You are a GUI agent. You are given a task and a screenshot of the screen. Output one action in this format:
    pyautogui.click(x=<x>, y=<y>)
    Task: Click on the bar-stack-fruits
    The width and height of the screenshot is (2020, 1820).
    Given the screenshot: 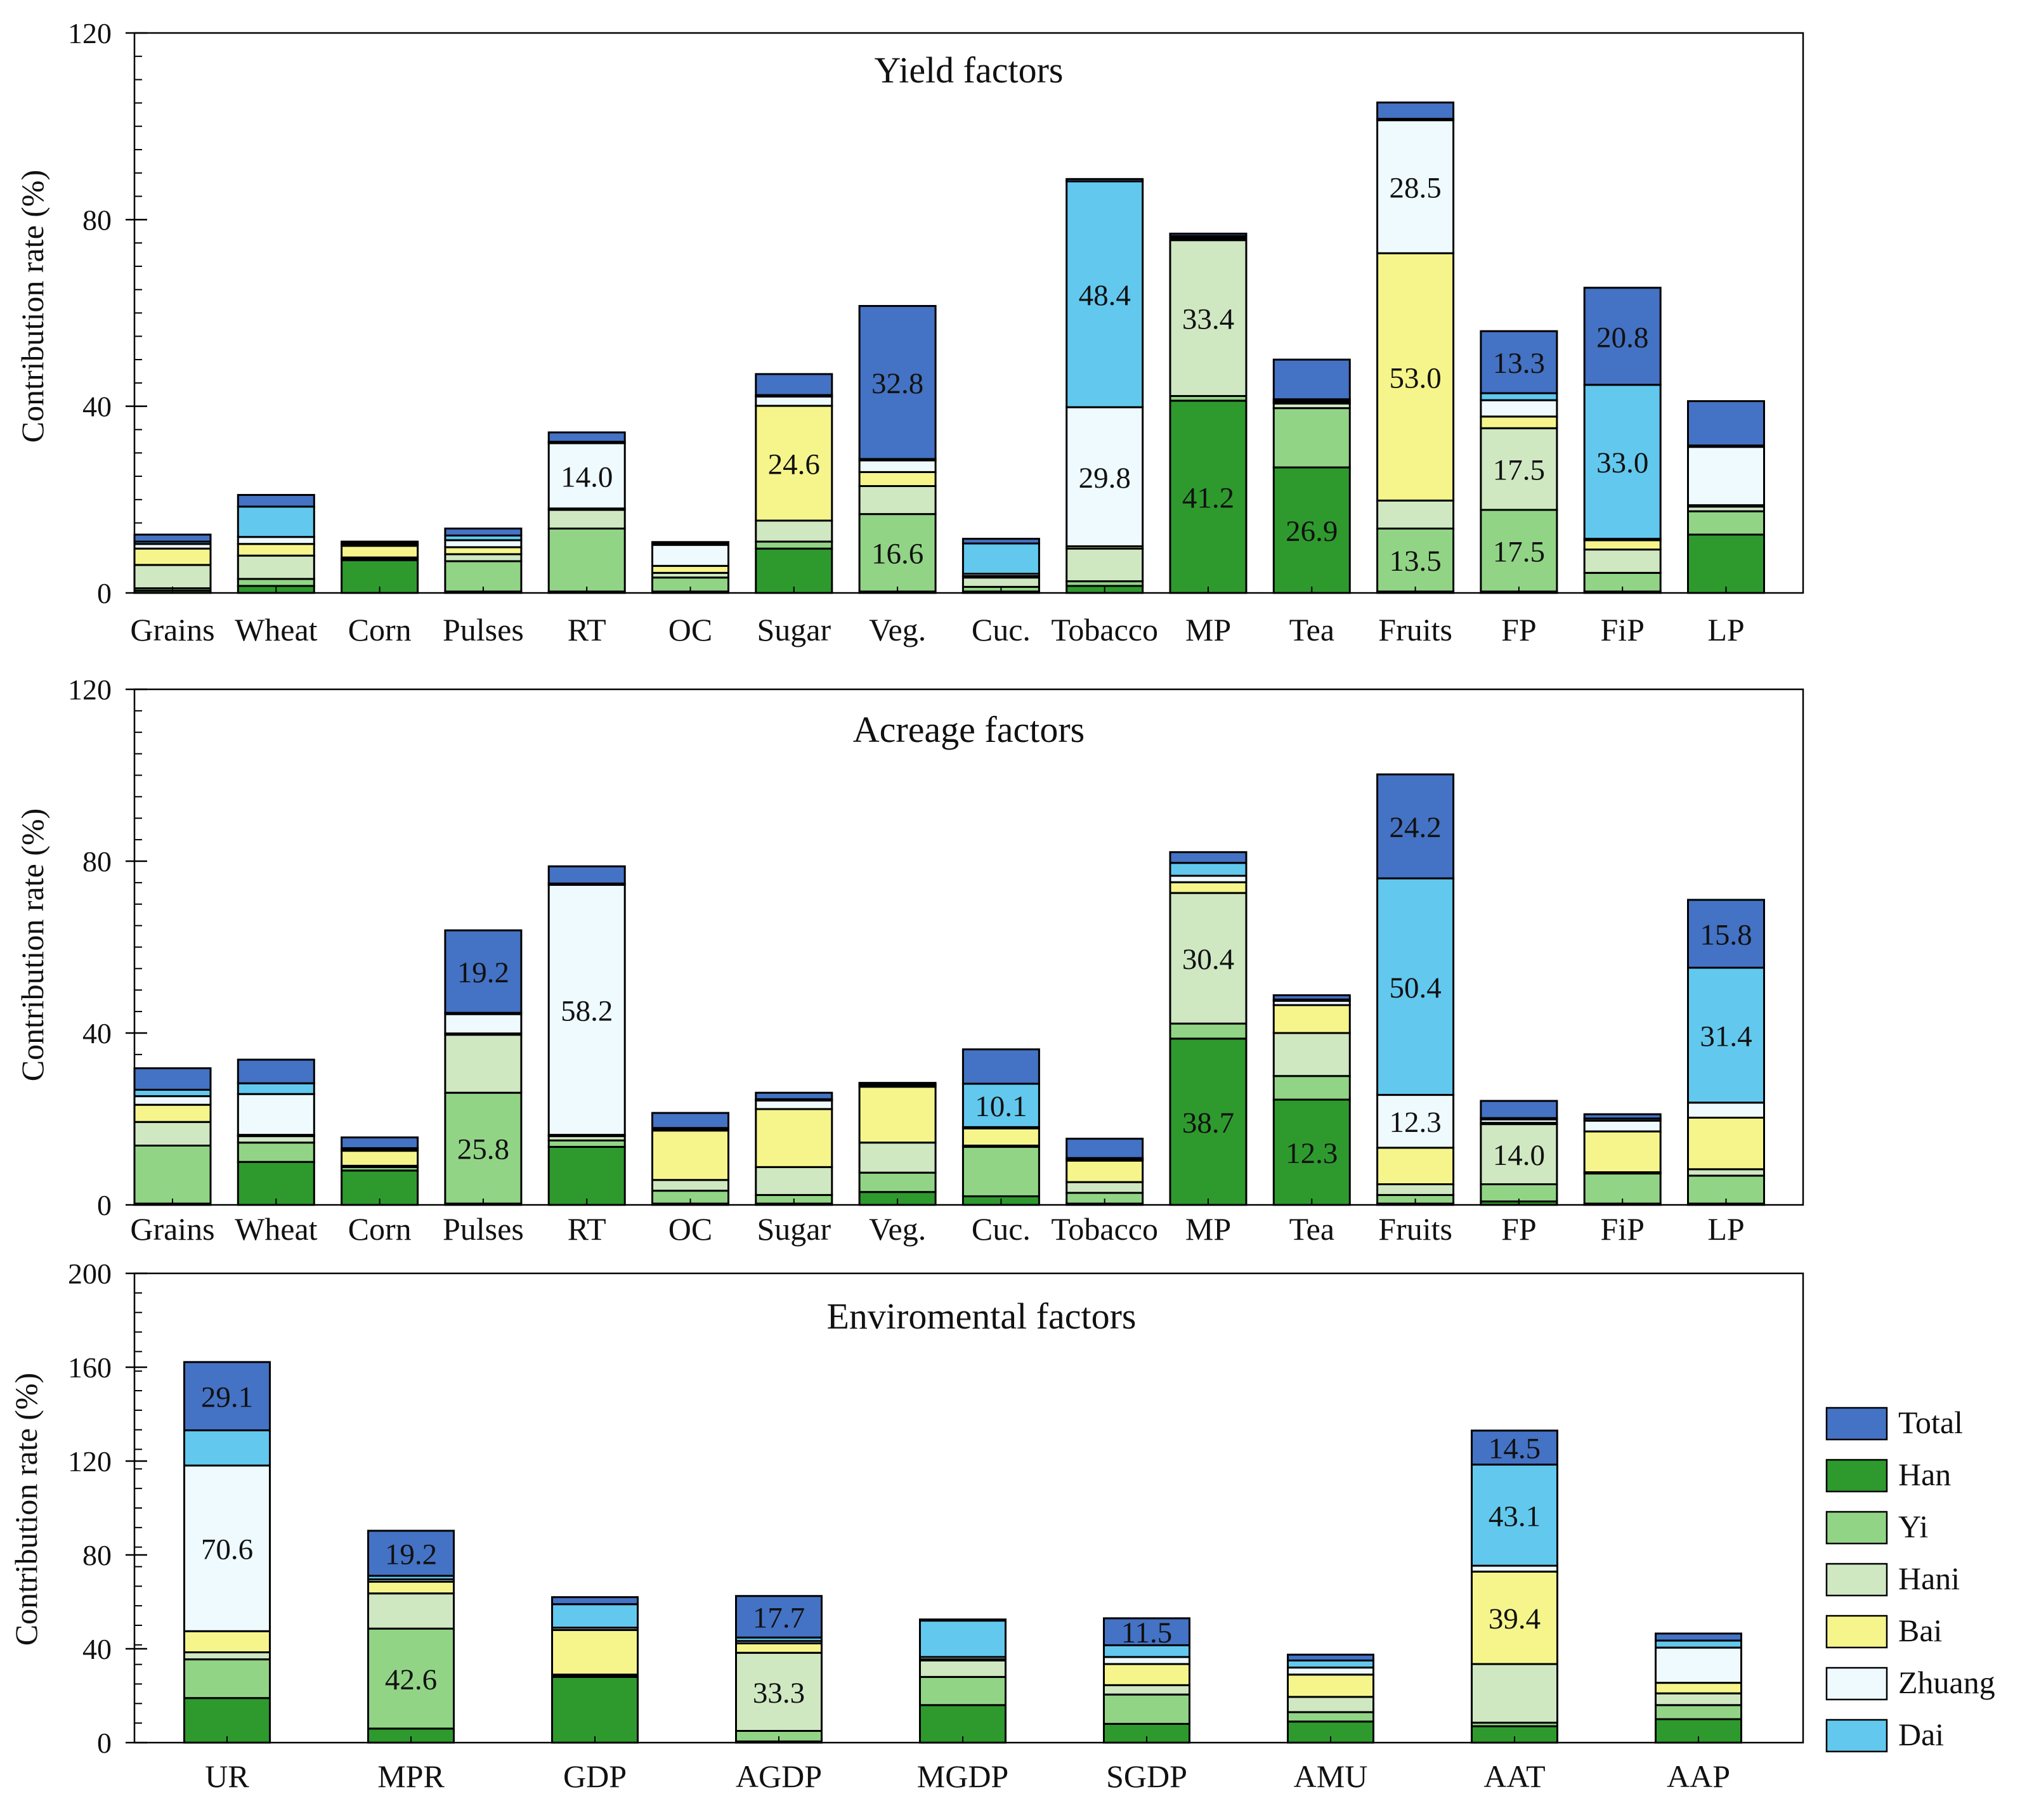 What is the action you would take?
    pyautogui.click(x=1415, y=989)
    